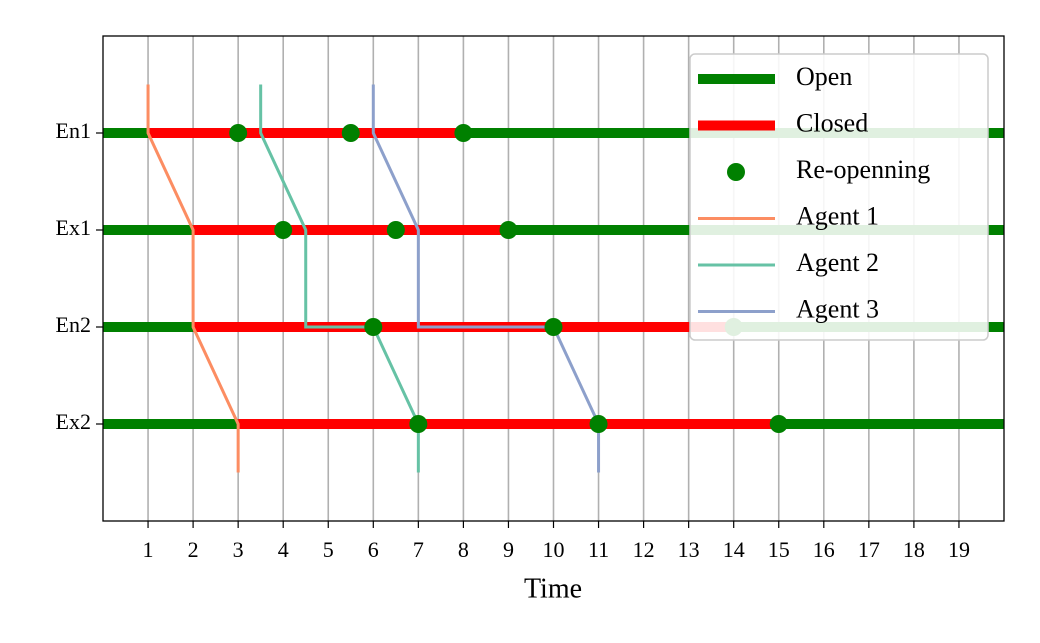 Image resolution: width=1040 pixels, height=643 pixels. Describe the element at coordinates (328, 549) in the screenshot. I see `x-tick-label: 5` at that location.